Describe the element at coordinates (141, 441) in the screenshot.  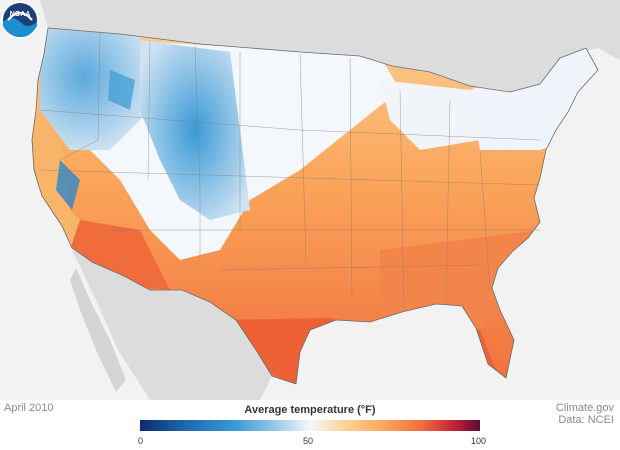
I see `legend-tick-0: 0` at that location.